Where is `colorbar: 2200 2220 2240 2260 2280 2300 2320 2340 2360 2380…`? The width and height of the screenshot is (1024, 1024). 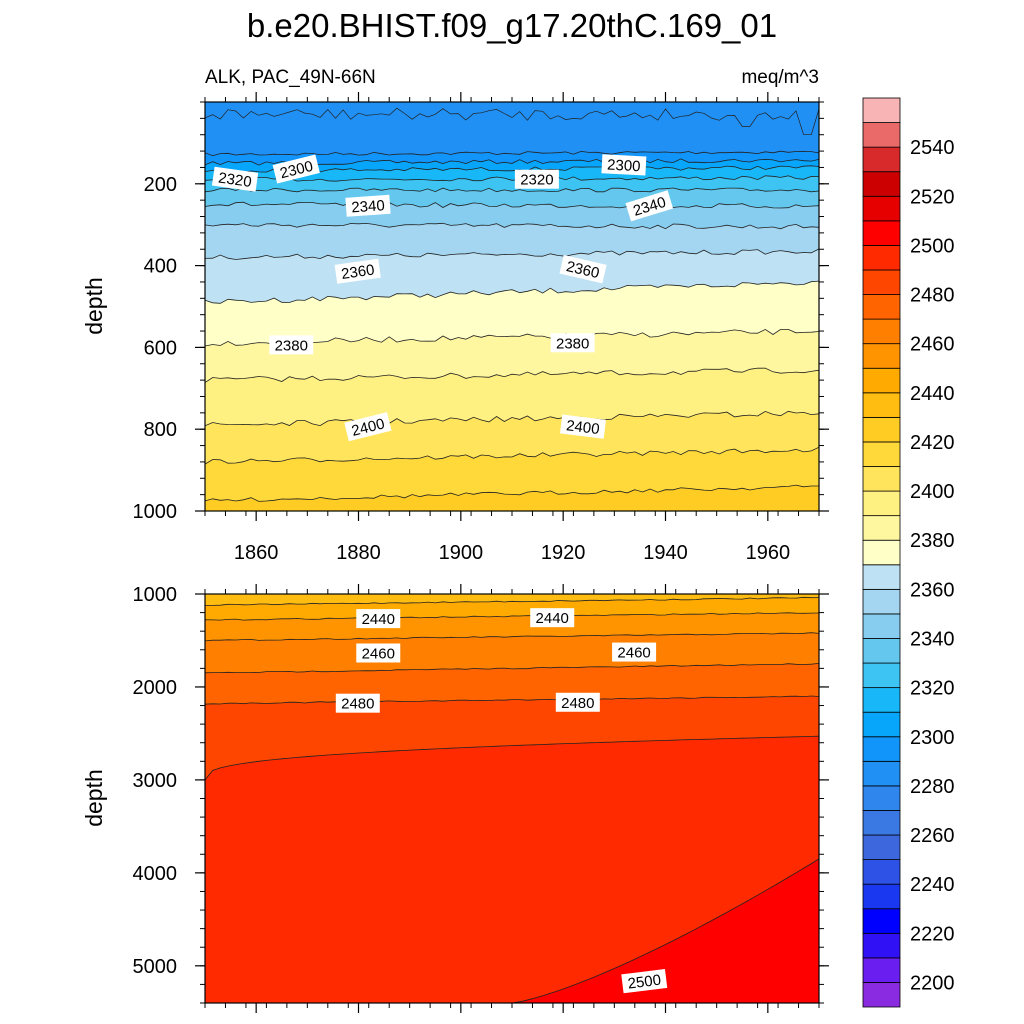 colorbar: 2200 2220 2240 2260 2280 2300 2320 2340 2360 2380… is located at coordinates (908, 552).